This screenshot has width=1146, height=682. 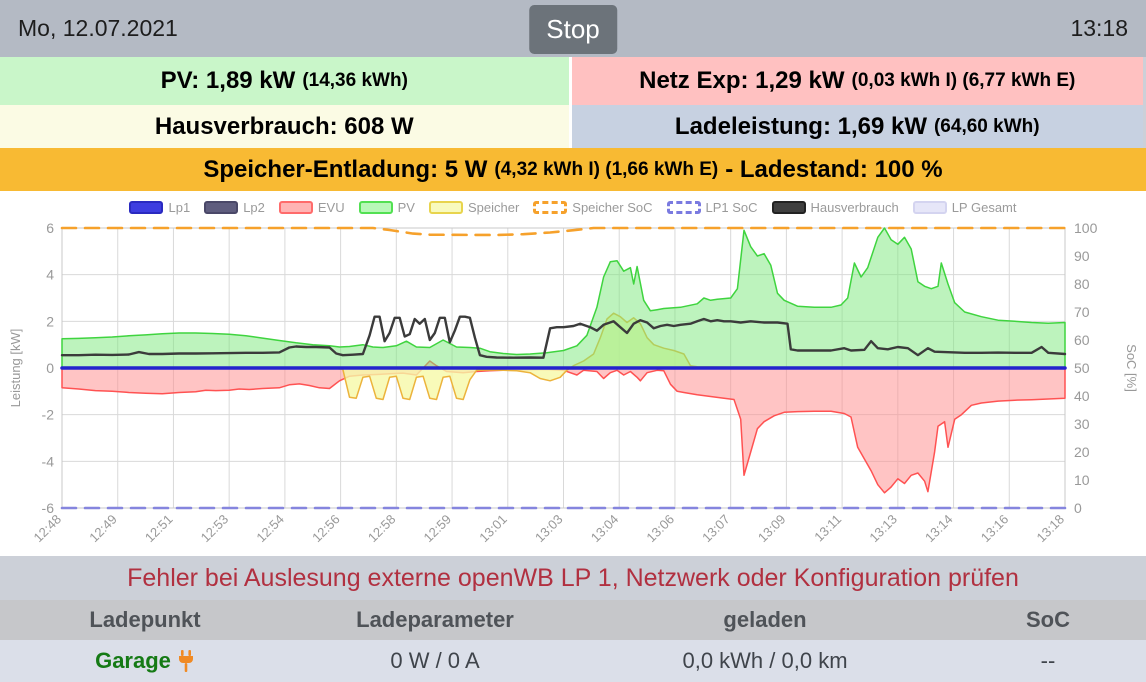 I want to click on header-soc: SoC, so click(x=1048, y=619).